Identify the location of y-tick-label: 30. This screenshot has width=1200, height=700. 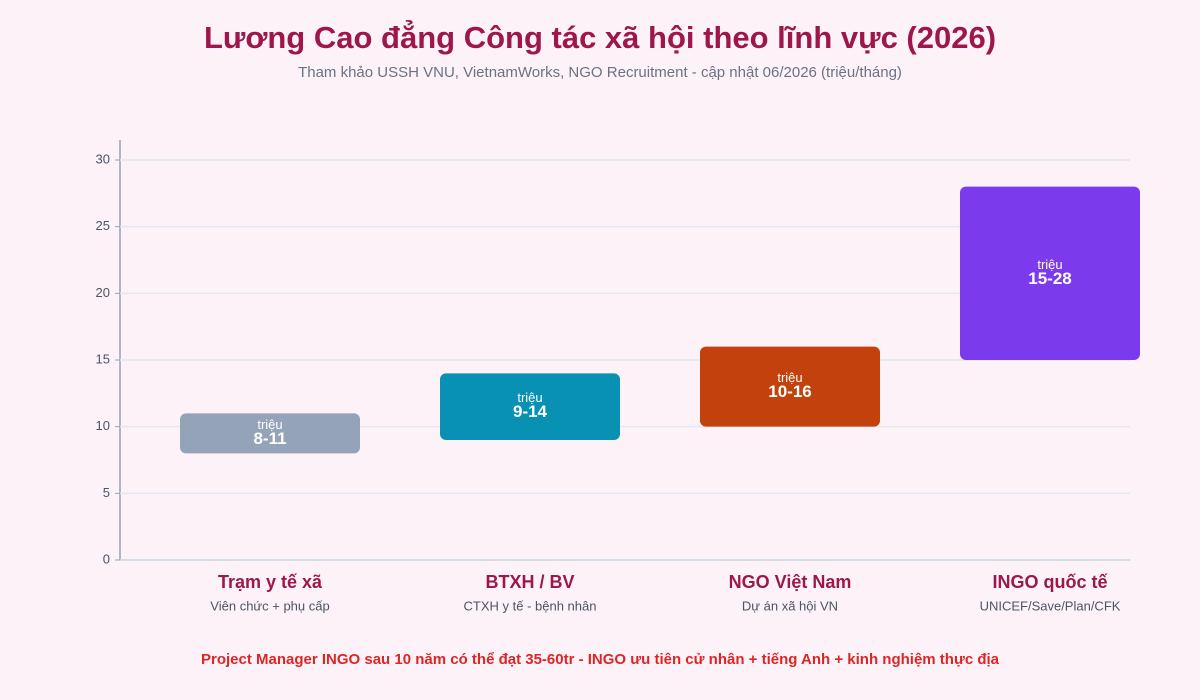
(103, 158).